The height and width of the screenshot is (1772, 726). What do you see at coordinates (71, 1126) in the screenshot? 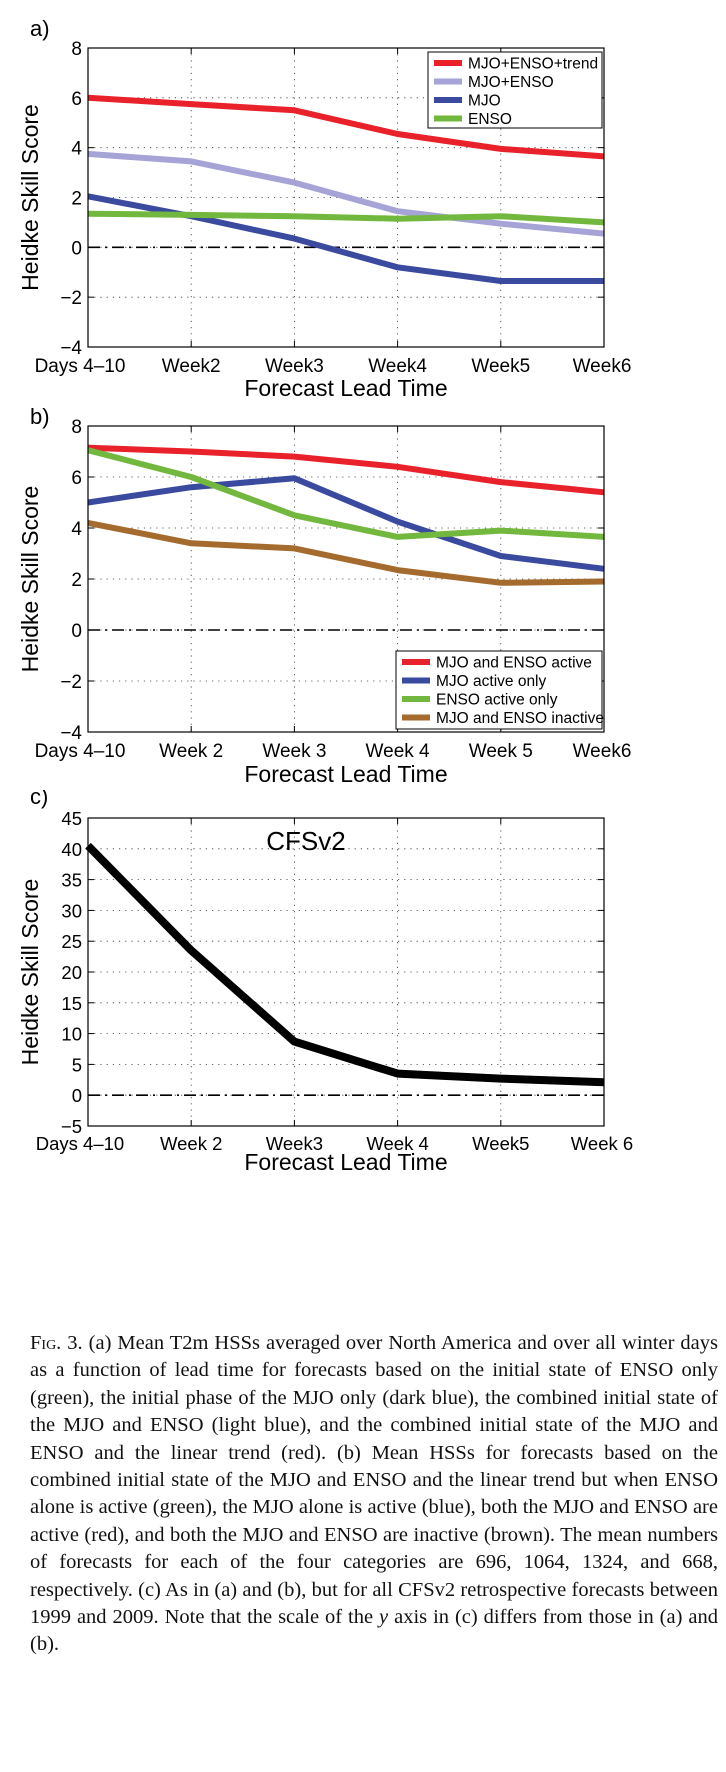
I see `y-tick-label: −5` at bounding box center [71, 1126].